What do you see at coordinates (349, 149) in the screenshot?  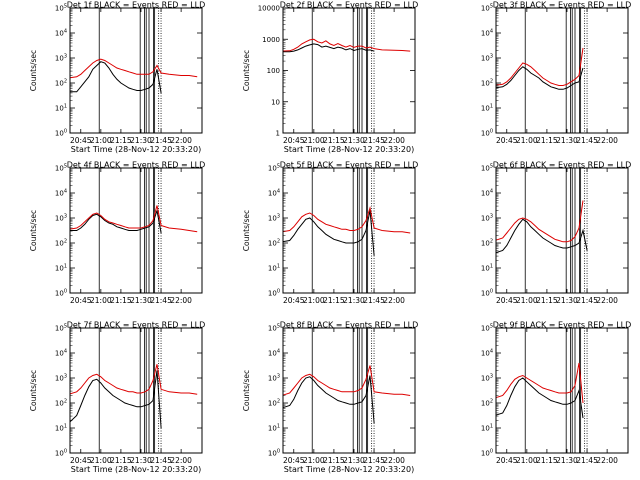 I see `x-axis-label: Start Time (28-Nov-12 20:33:20)` at bounding box center [349, 149].